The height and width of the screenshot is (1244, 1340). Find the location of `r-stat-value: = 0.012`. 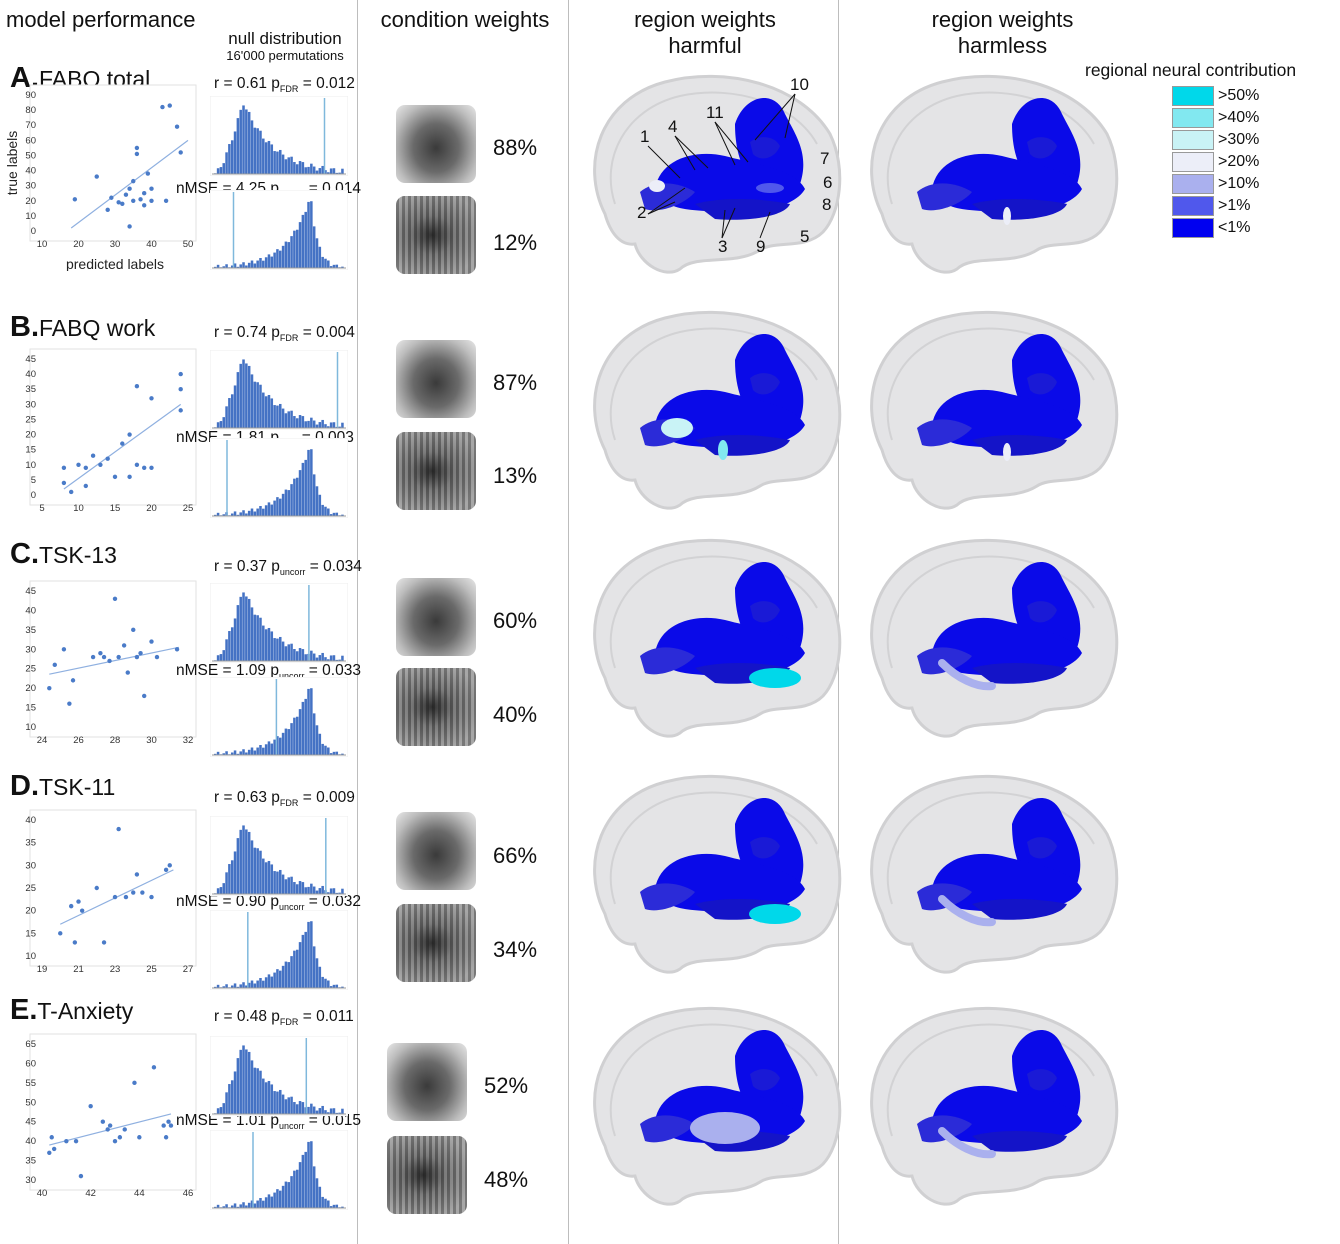

r-stat-value: = 0.012 is located at coordinates (326, 83).